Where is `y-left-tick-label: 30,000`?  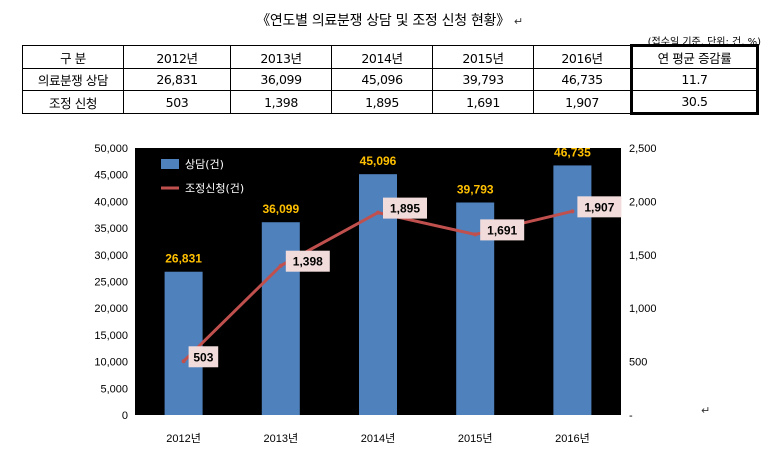
y-left-tick-label: 30,000 is located at coordinates (111, 256).